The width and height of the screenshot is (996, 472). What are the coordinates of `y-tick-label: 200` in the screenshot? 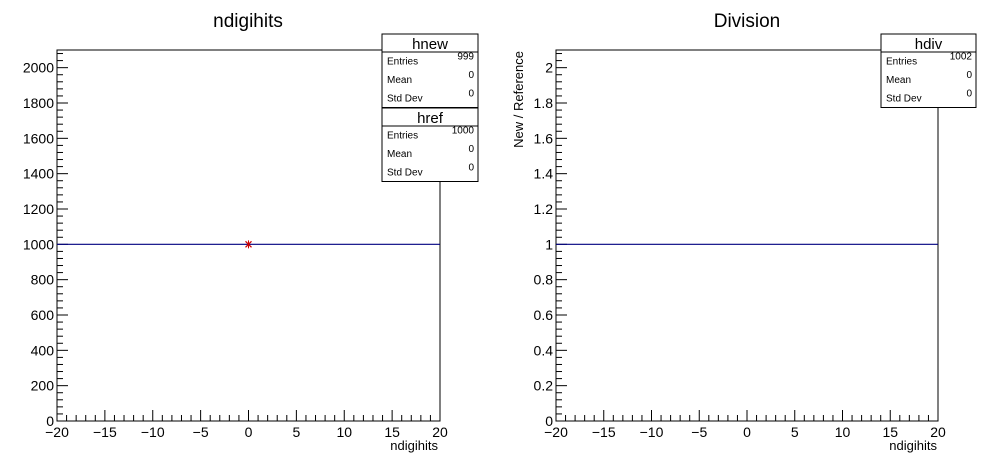 It's located at (43, 386).